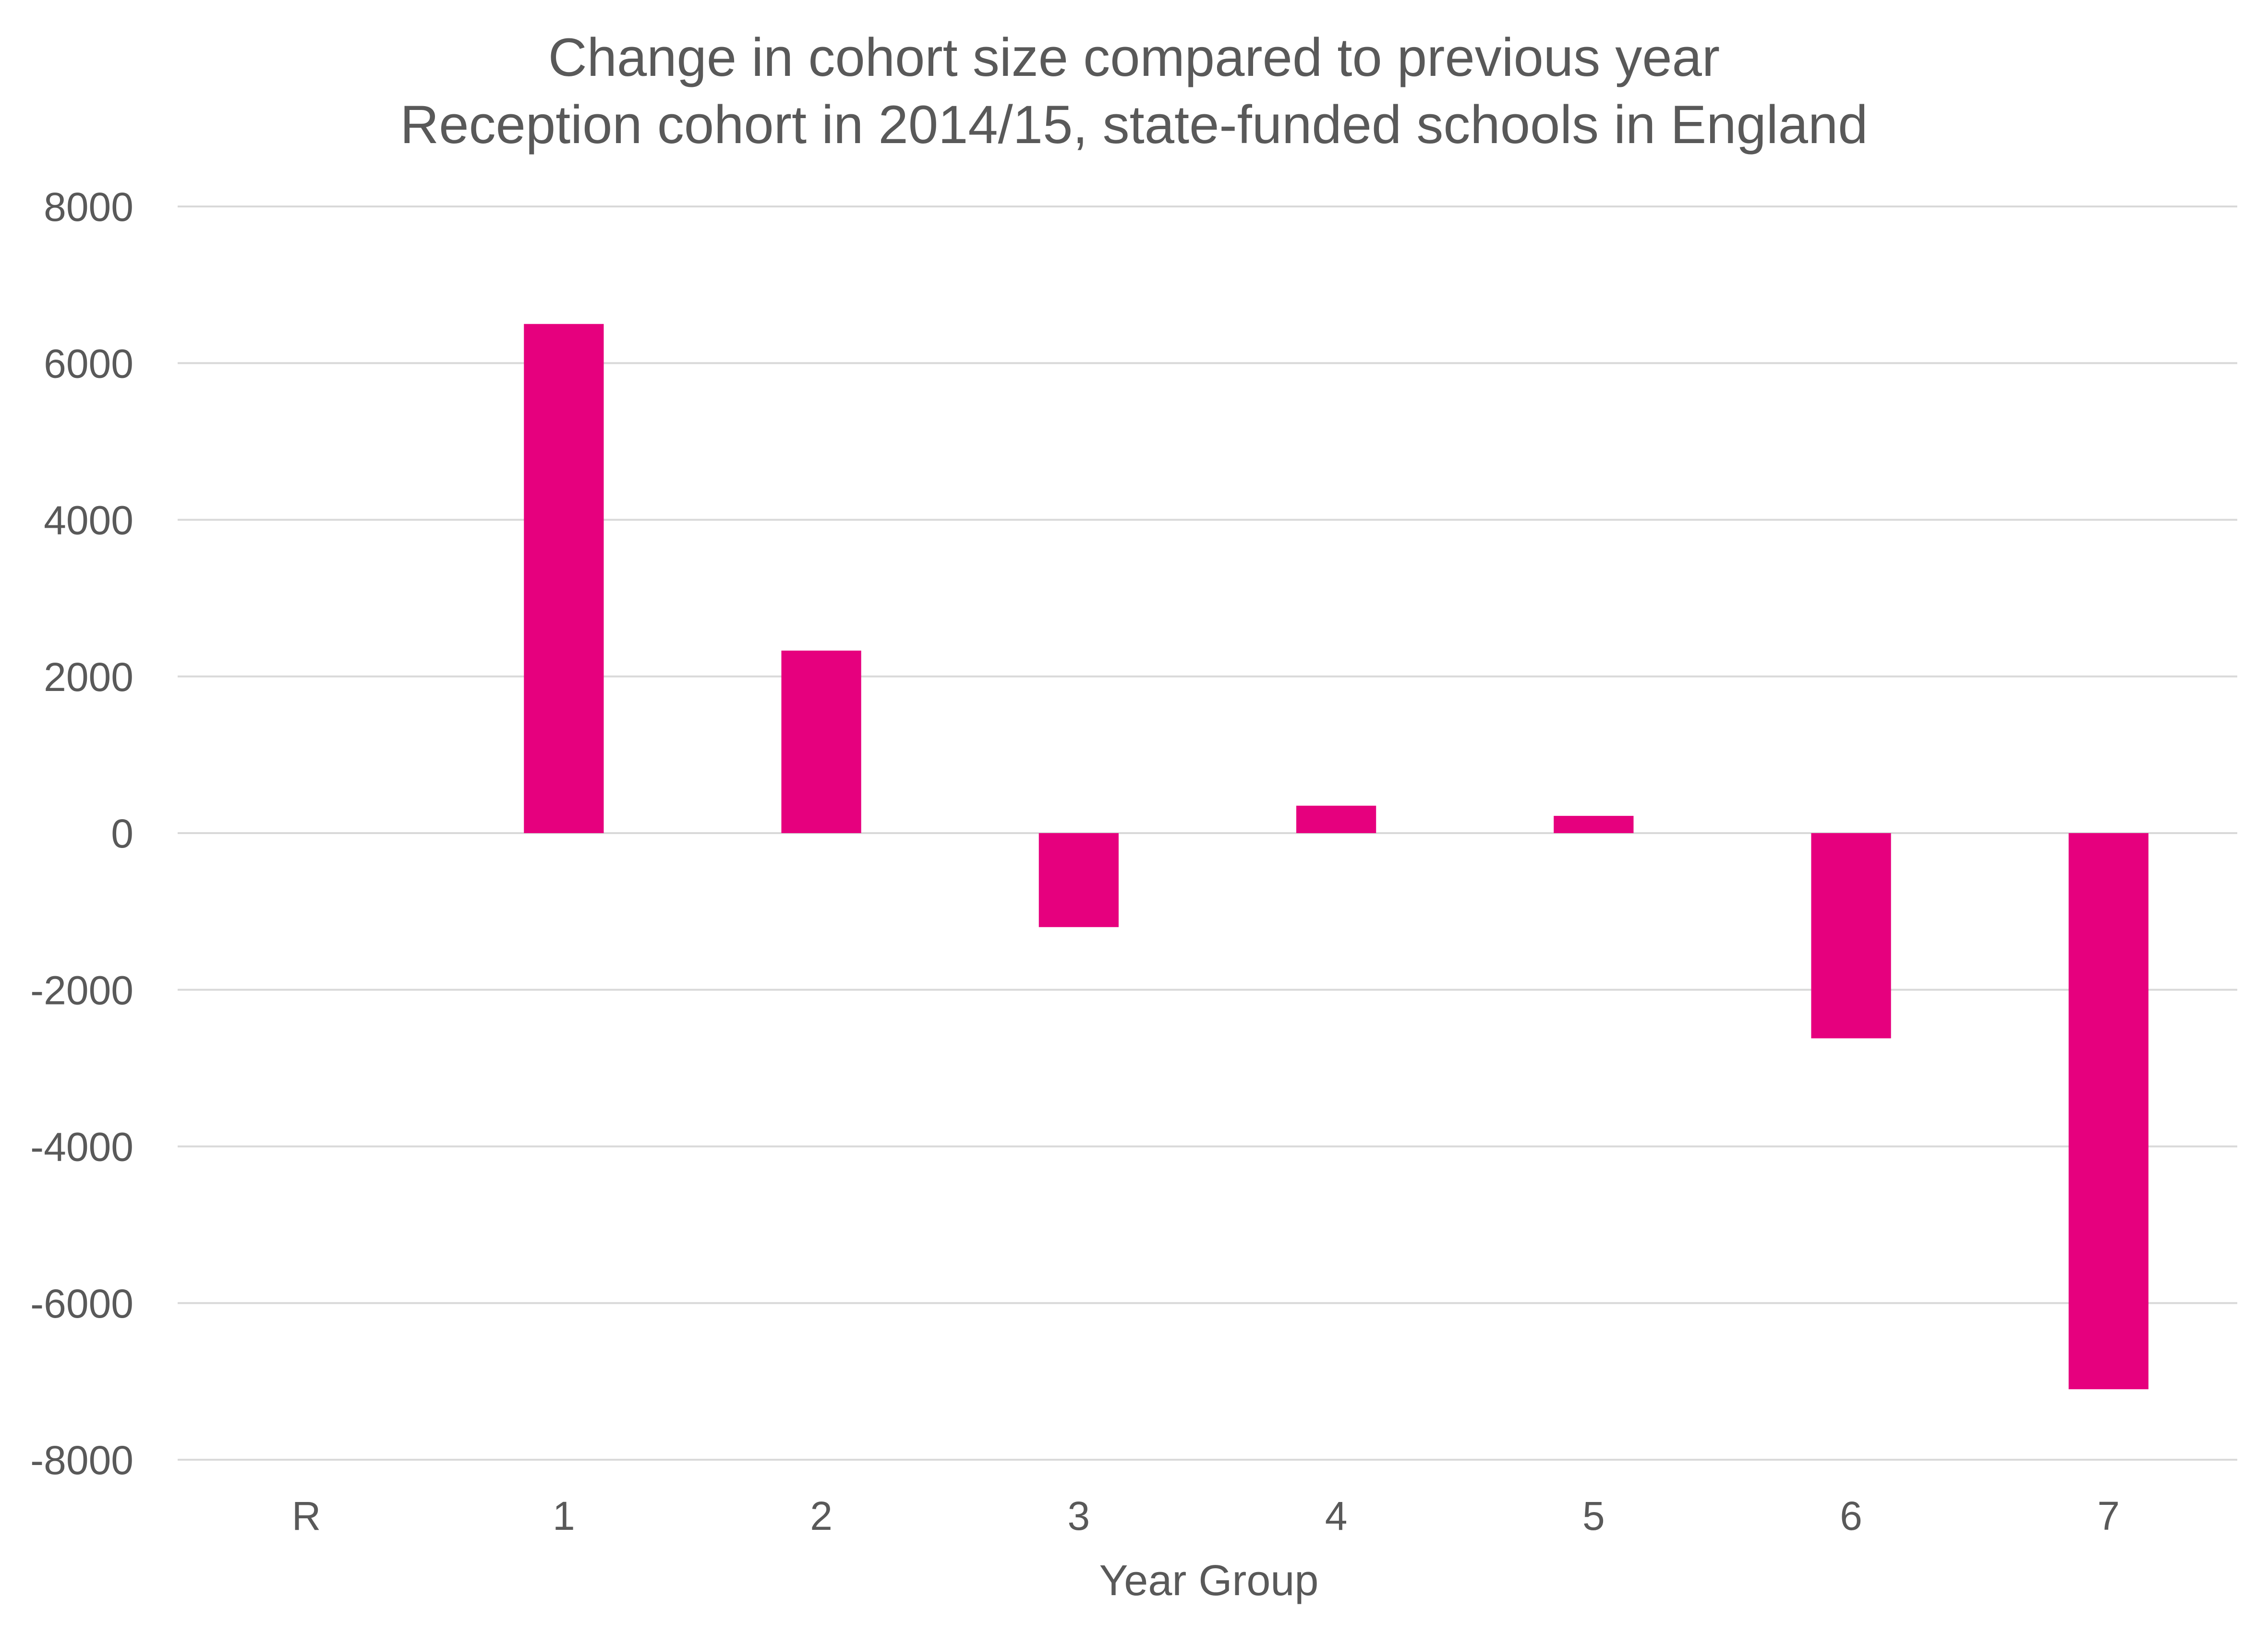  Describe the element at coordinates (1336, 1515) in the screenshot. I see `x-tick-label: 4` at that location.